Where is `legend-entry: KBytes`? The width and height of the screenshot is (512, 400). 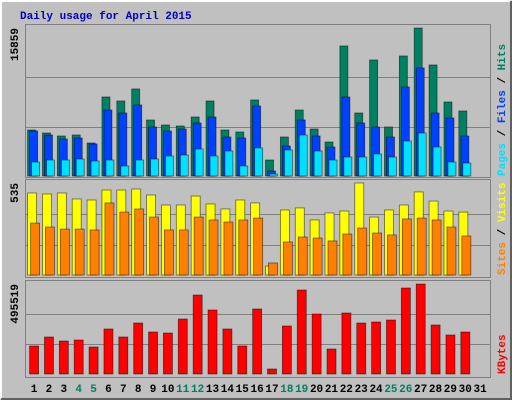
legend-entry: KBytes is located at coordinates (503, 354).